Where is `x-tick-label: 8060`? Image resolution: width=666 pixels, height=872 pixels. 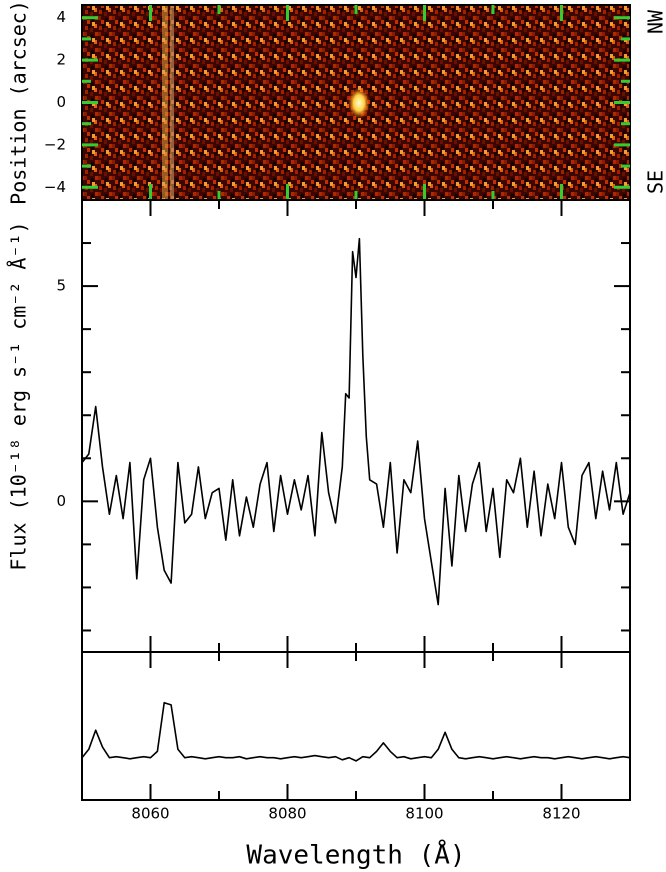 x-tick-label: 8060 is located at coordinates (150, 814).